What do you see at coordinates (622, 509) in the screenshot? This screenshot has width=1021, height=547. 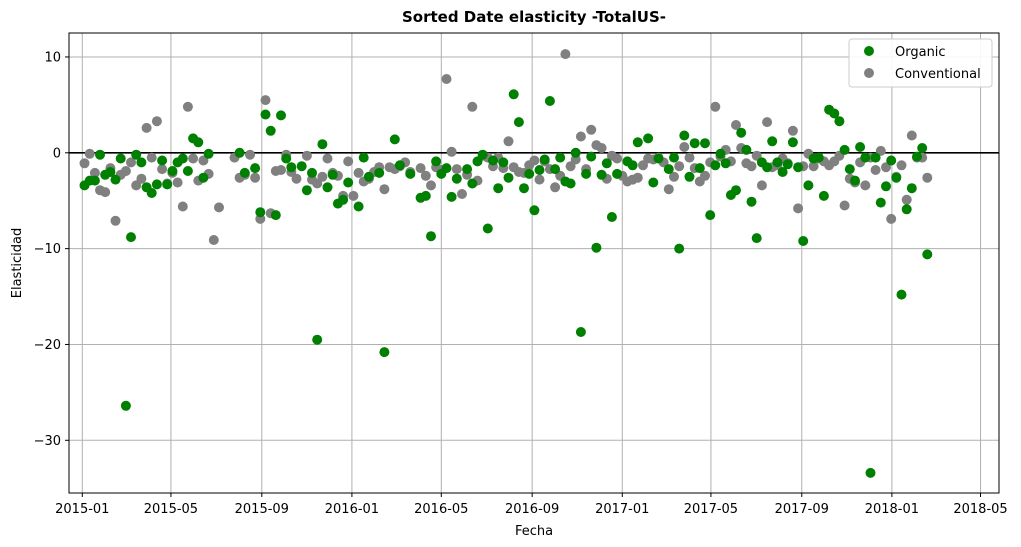 I see `x-tick-label: 2017-01` at bounding box center [622, 509].